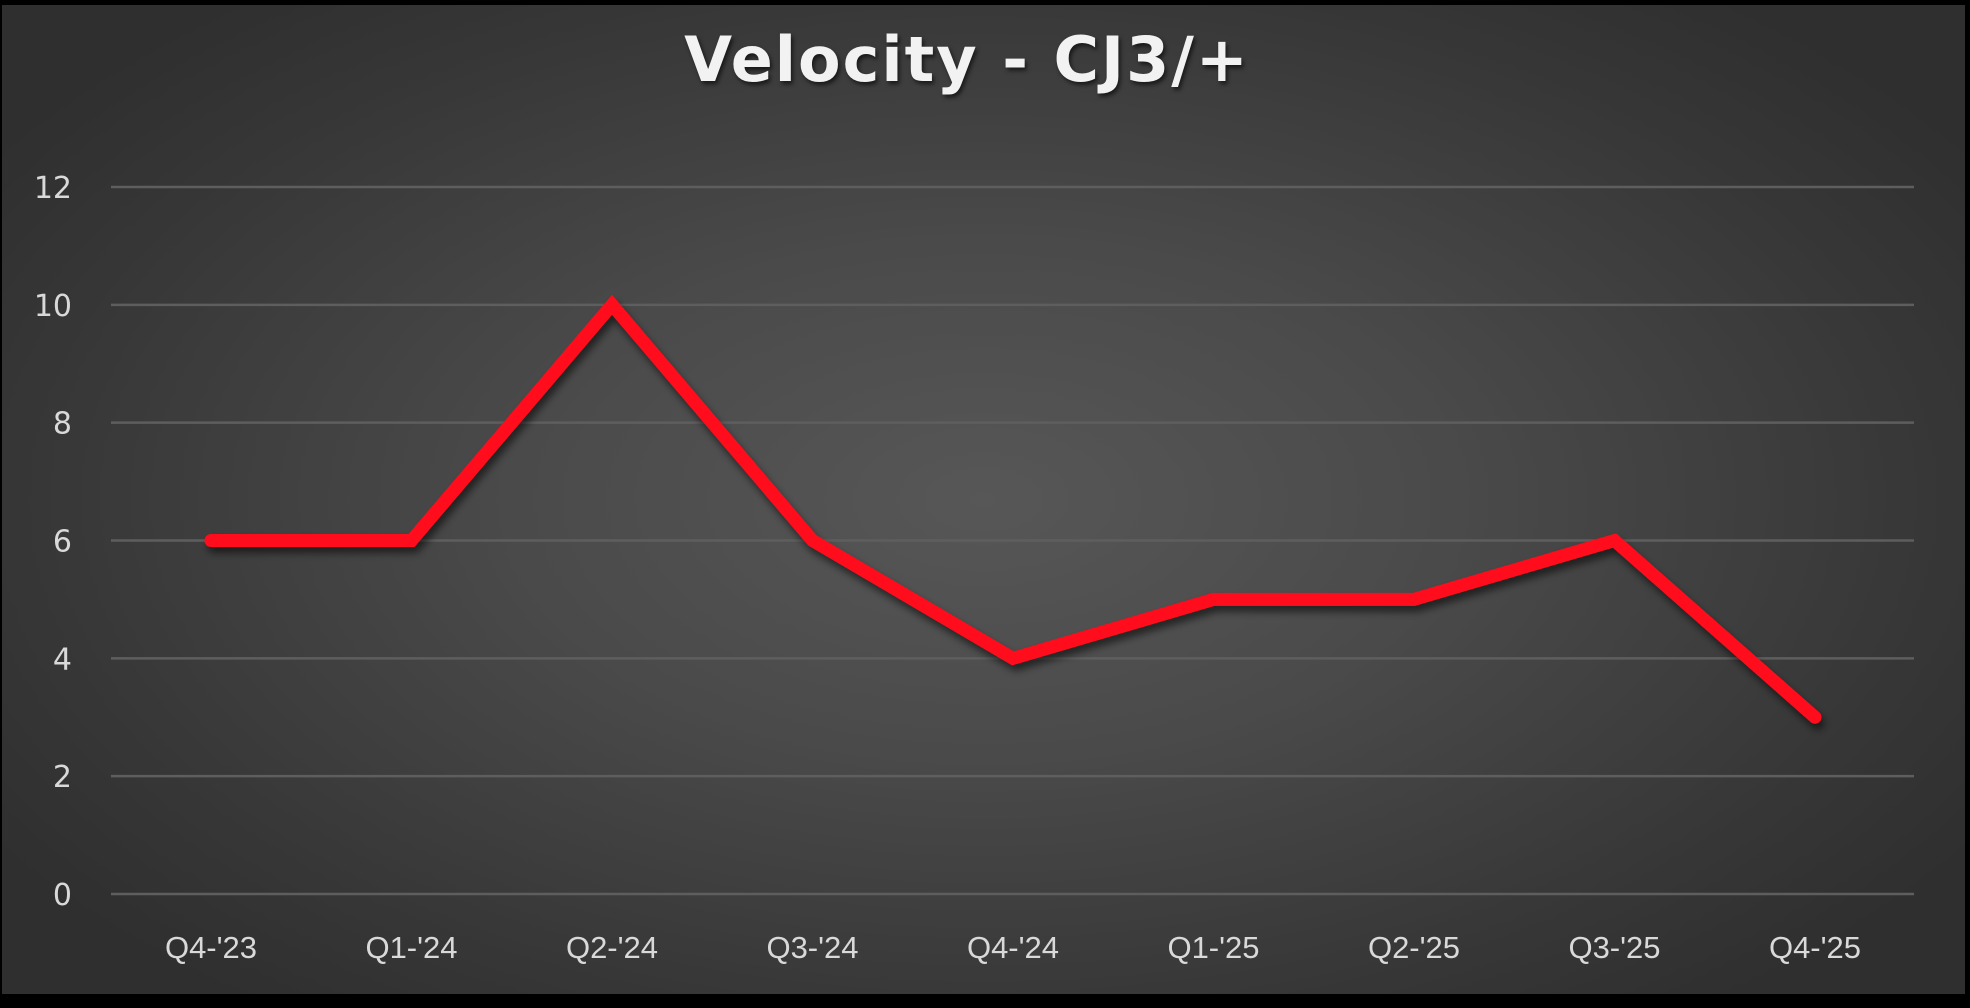  I want to click on y-tick-label: 8, so click(62, 424).